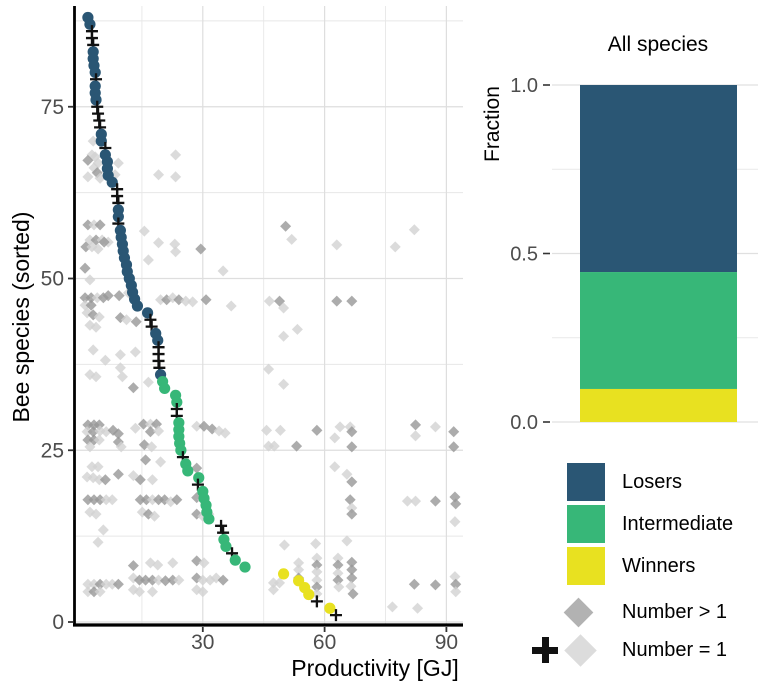  Describe the element at coordinates (58, 622) in the screenshot. I see `y-tick-label: 0` at that location.